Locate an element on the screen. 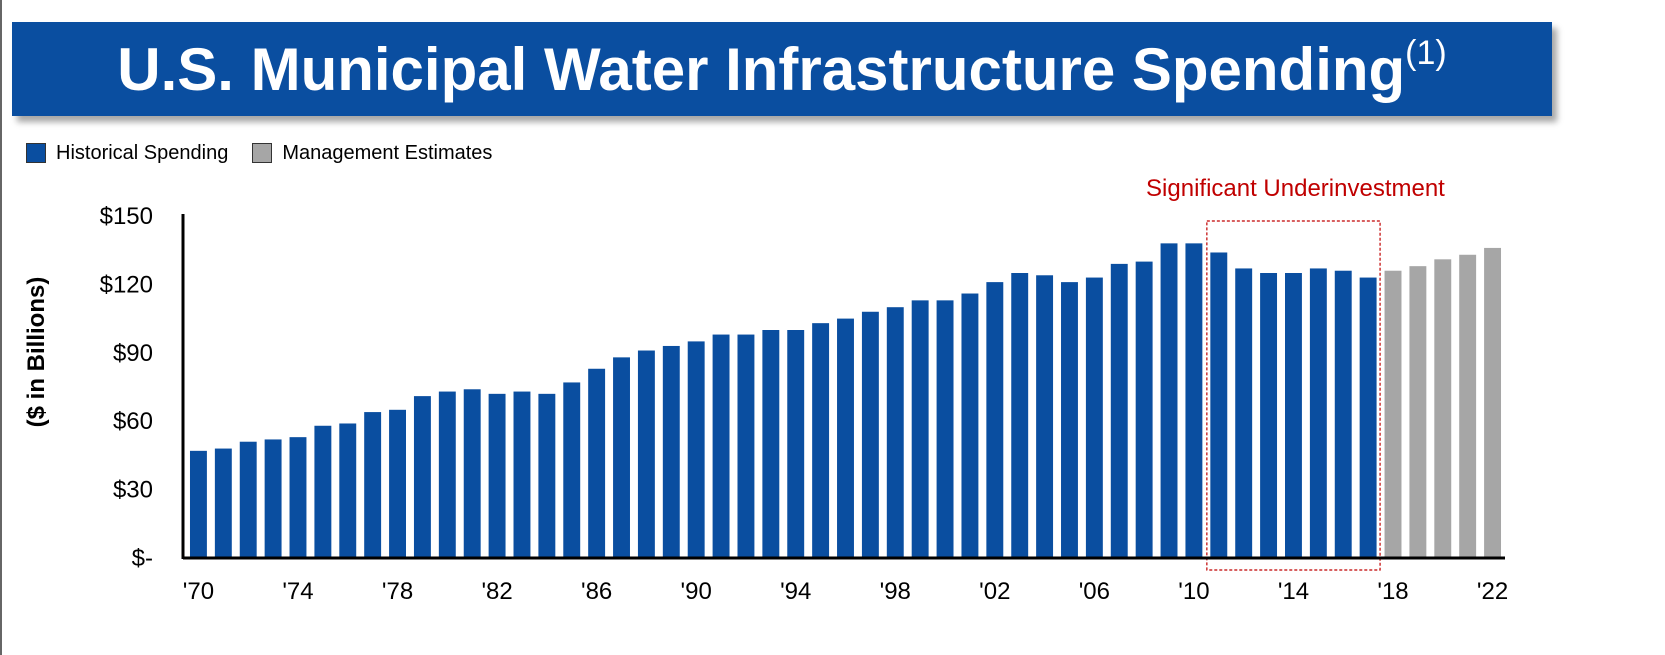 Image resolution: width=1665 pixels, height=655 pixels. left-edge-line is located at coordinates (1, 327).